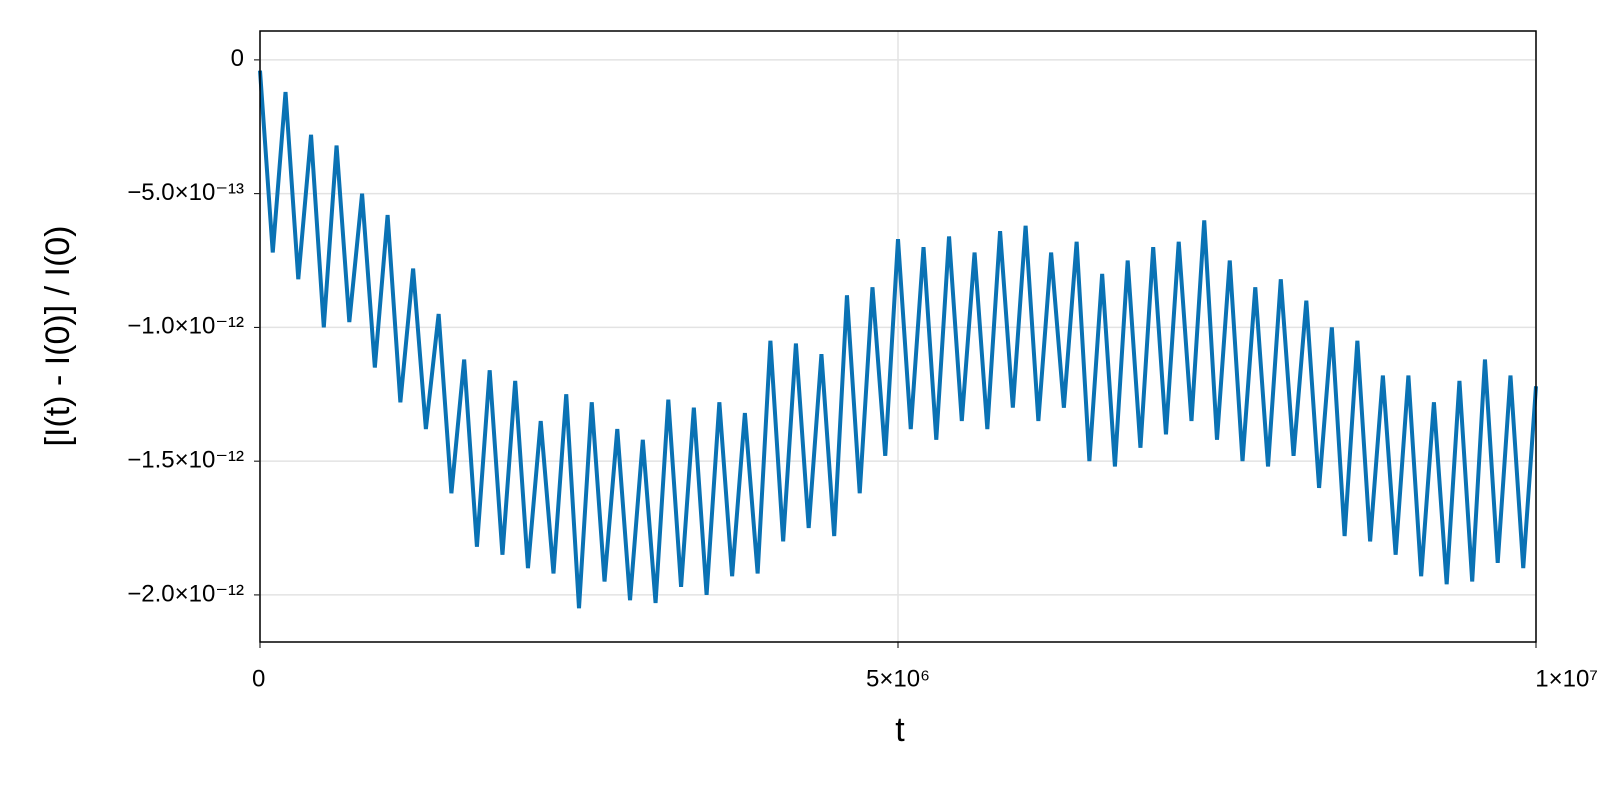 This screenshot has width=1600, height=800. What do you see at coordinates (898, 678) in the screenshot?
I see `x-tick-label: 5×10⁶` at bounding box center [898, 678].